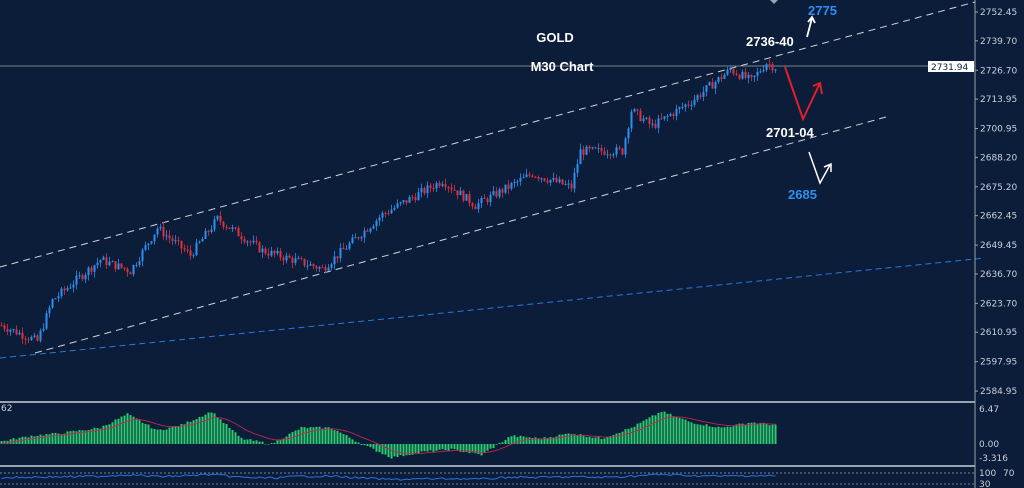  Describe the element at coordinates (998, 217) in the screenshot. I see `price-tick-label: 2662.45` at that location.